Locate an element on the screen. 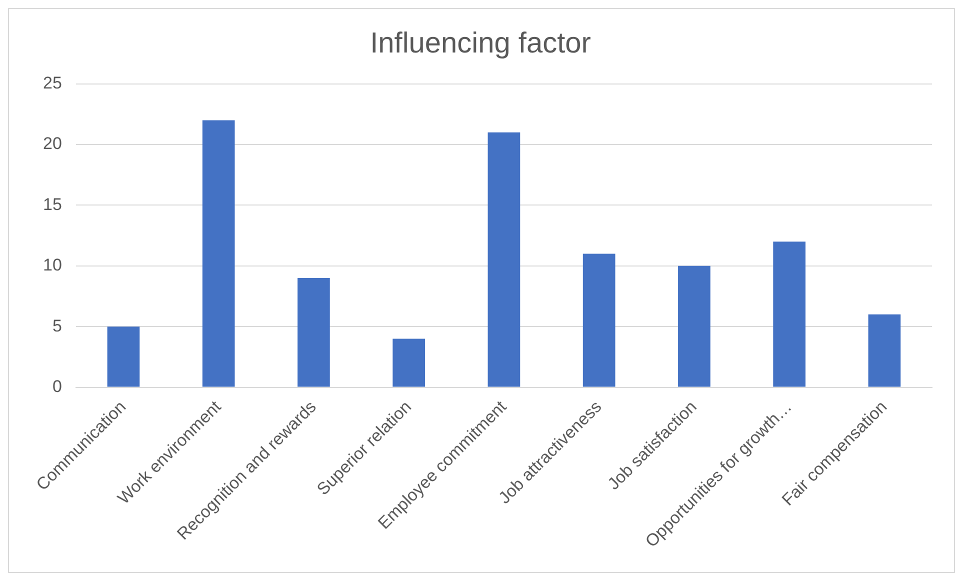 This screenshot has height=581, width=963. y-tick-label: 20 is located at coordinates (52, 144).